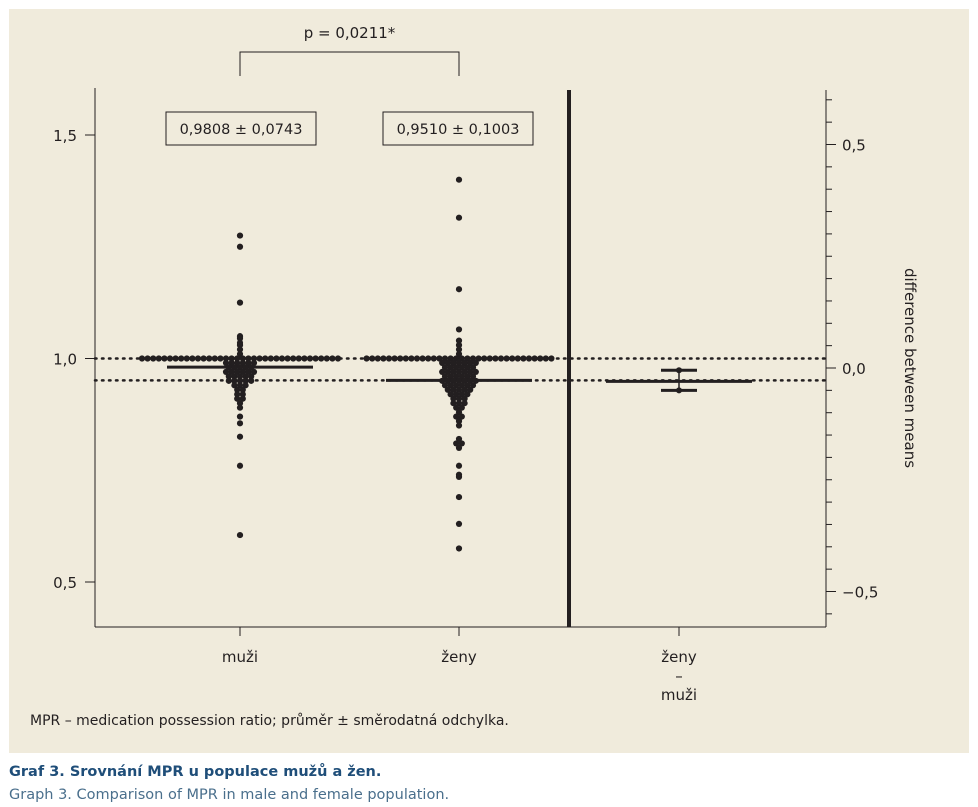  Describe the element at coordinates (241, 130) in the screenshot. I see `mean-sd-label: 0,9808 ± 0,0743` at that location.